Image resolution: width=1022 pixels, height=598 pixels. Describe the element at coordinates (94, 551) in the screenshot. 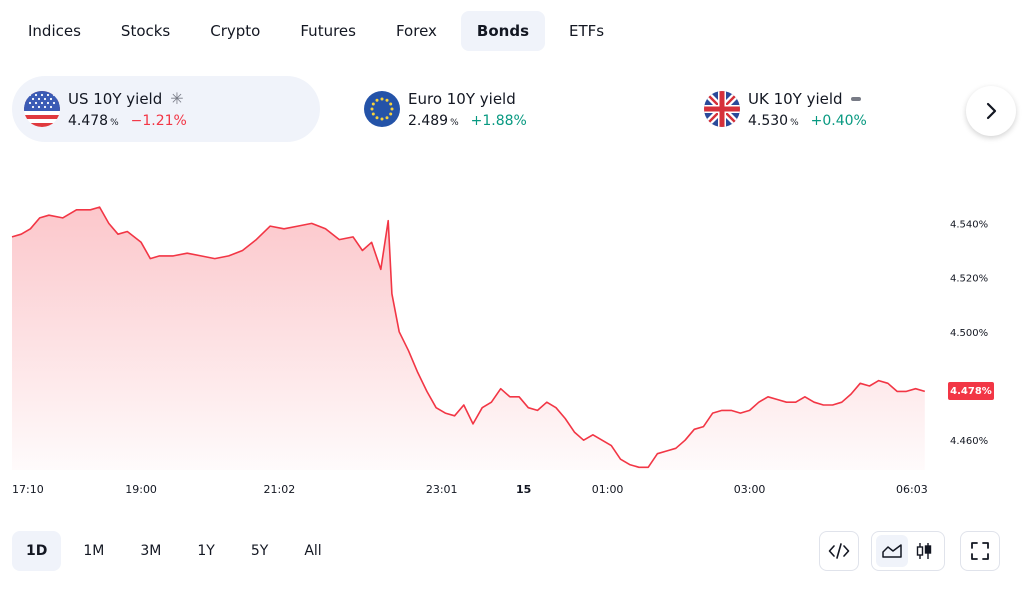

I see `range-1m: 1M` at that location.